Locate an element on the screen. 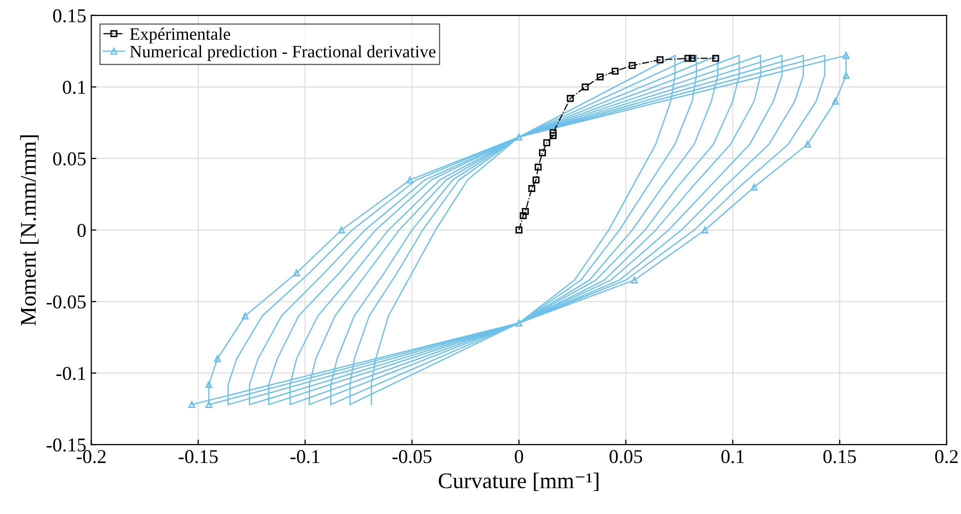 This screenshot has height=514, width=961. legend-label: Expérimentale is located at coordinates (180, 36).